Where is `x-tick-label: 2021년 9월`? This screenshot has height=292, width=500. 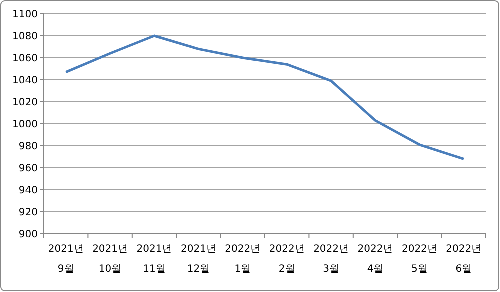
x-tick-label: 2021년 9월 is located at coordinates (66, 259).